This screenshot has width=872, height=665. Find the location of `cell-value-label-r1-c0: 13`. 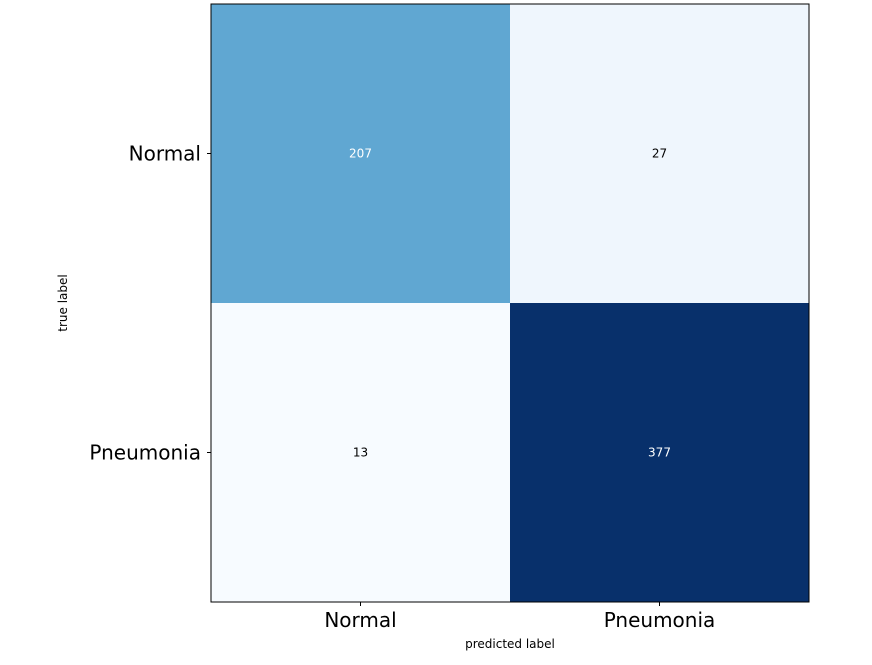

cell-value-label-r1-c0: 13 is located at coordinates (360, 453).